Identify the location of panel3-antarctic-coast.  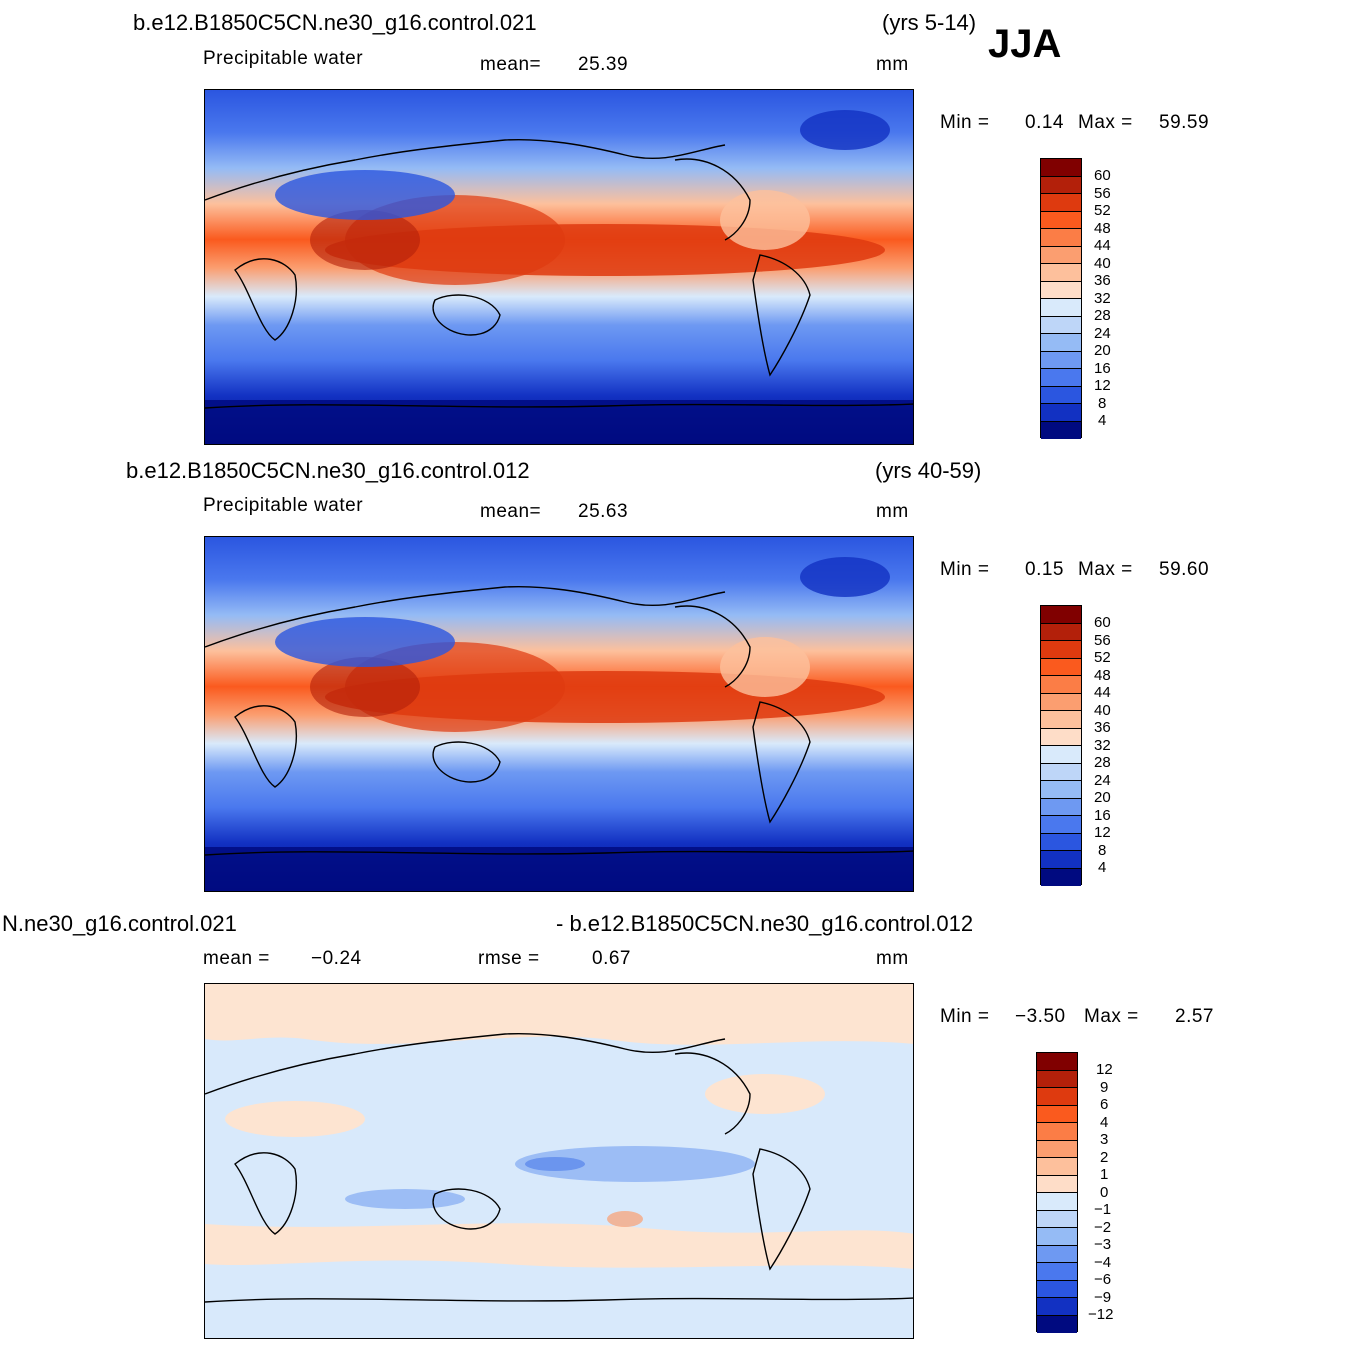
(559, 1300).